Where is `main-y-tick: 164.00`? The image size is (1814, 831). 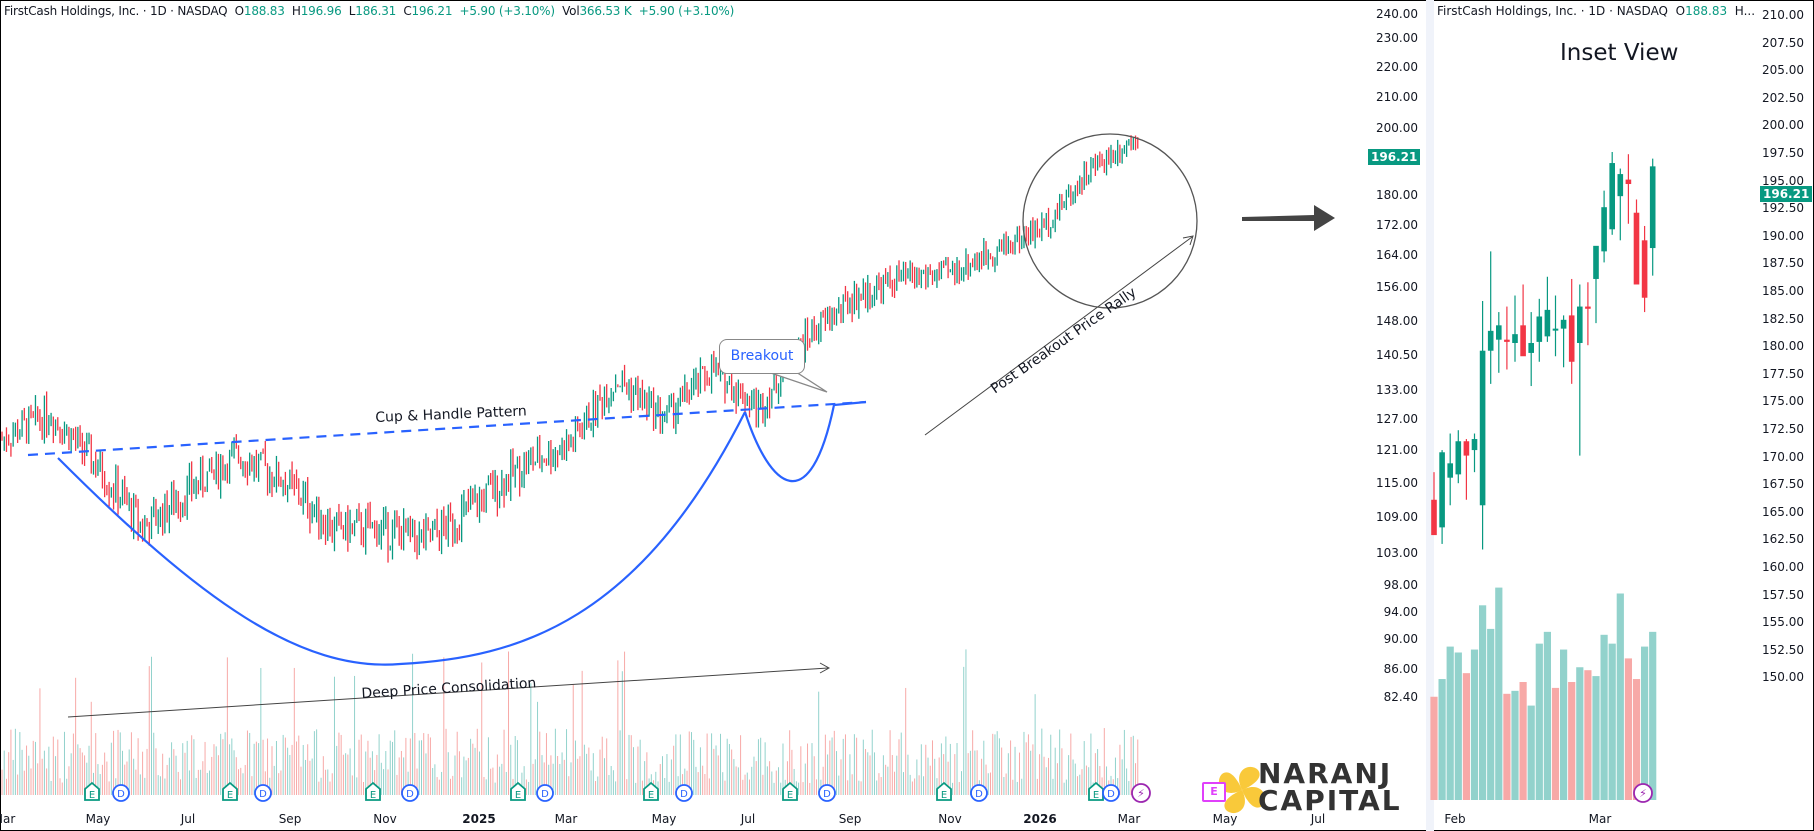 main-y-tick: 164.00 is located at coordinates (1397, 255).